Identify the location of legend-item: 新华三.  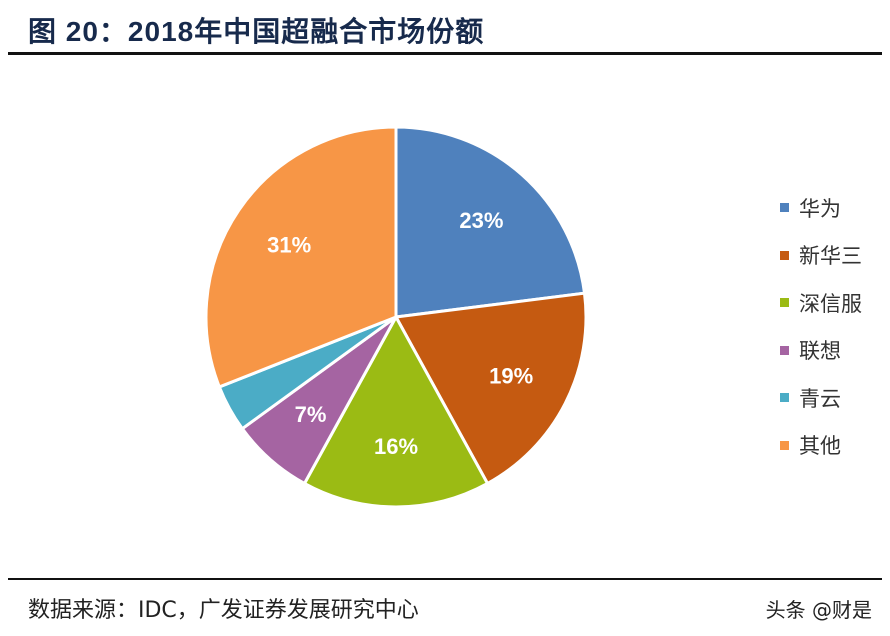
(821, 256).